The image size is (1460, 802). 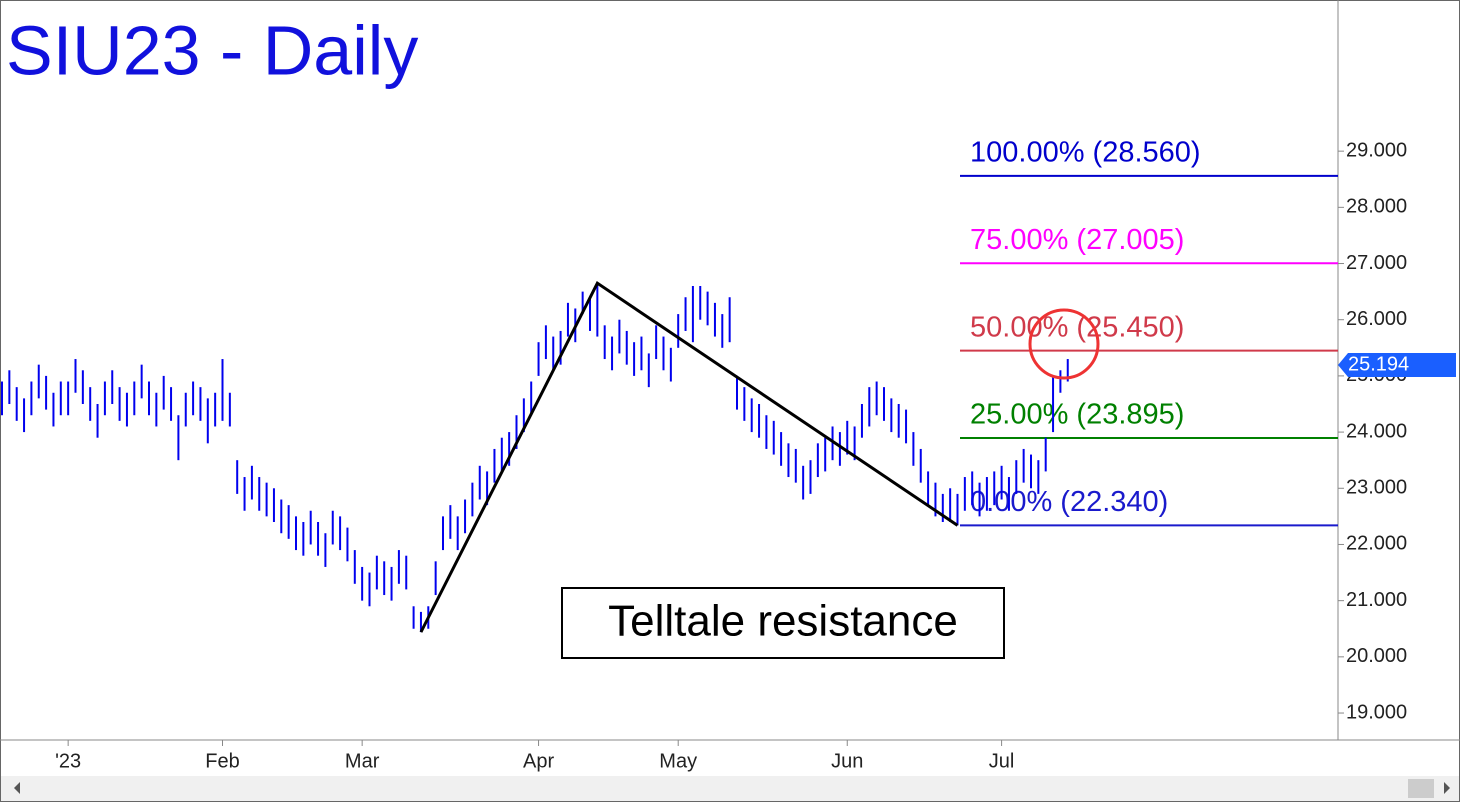 I want to click on last-price-label: 25.194, so click(x=1378, y=364).